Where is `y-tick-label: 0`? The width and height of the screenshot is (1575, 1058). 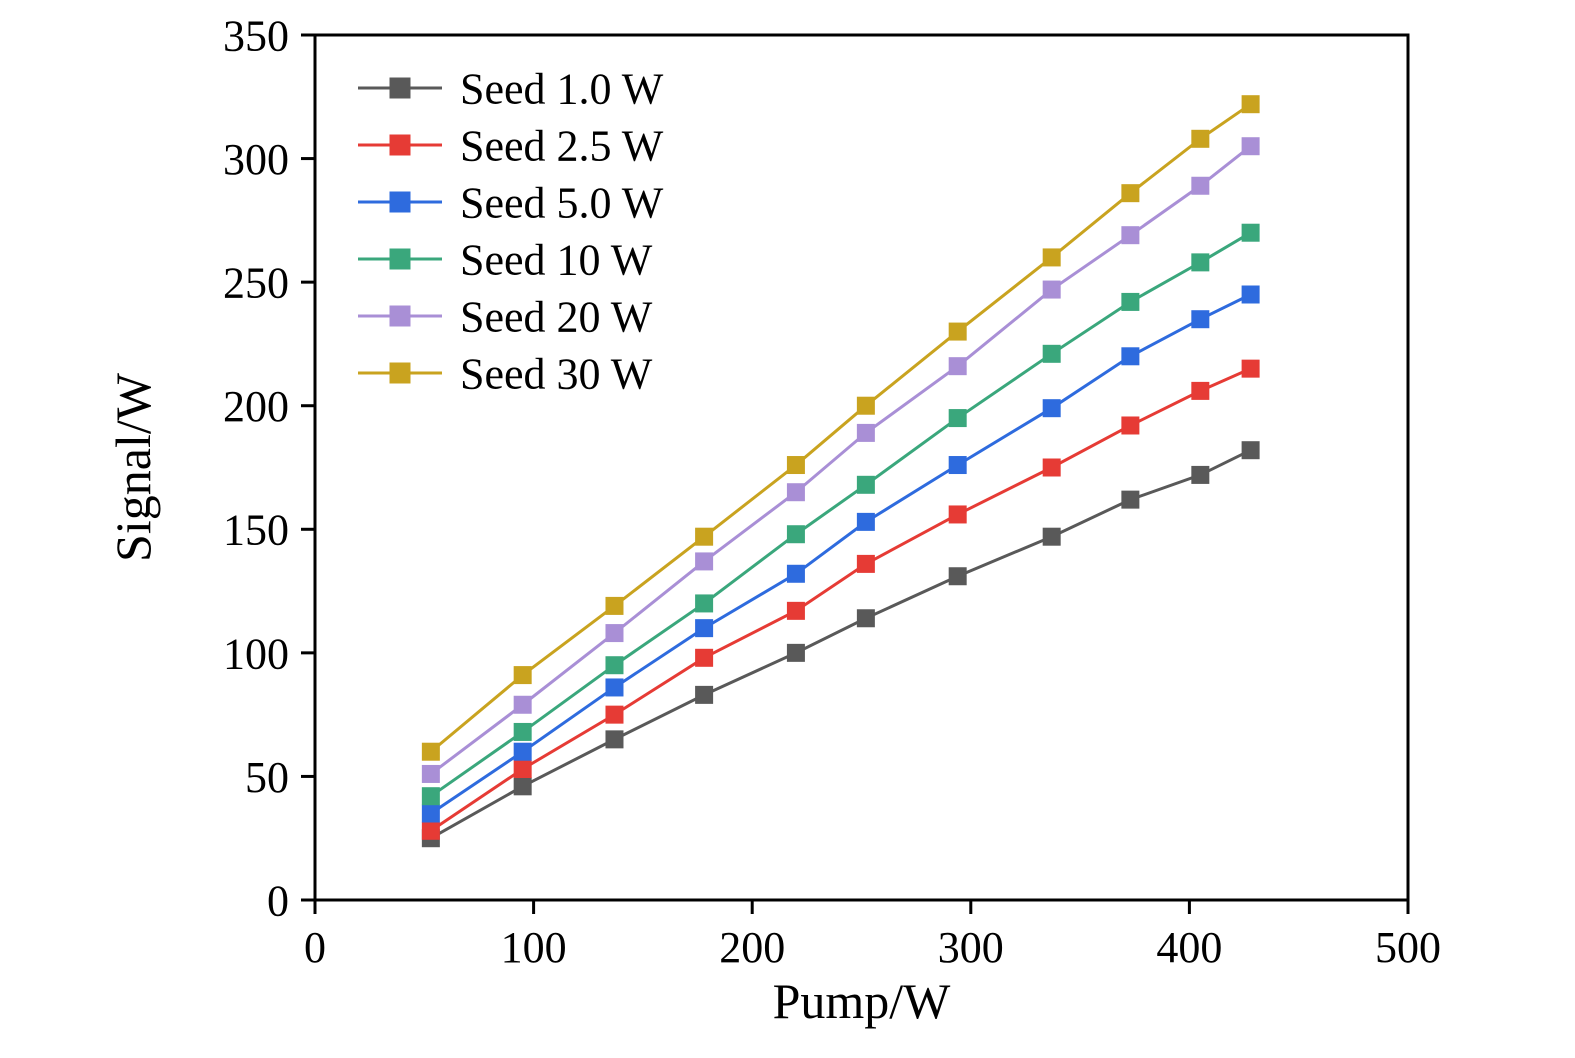
y-tick-label: 0 is located at coordinates (278, 900).